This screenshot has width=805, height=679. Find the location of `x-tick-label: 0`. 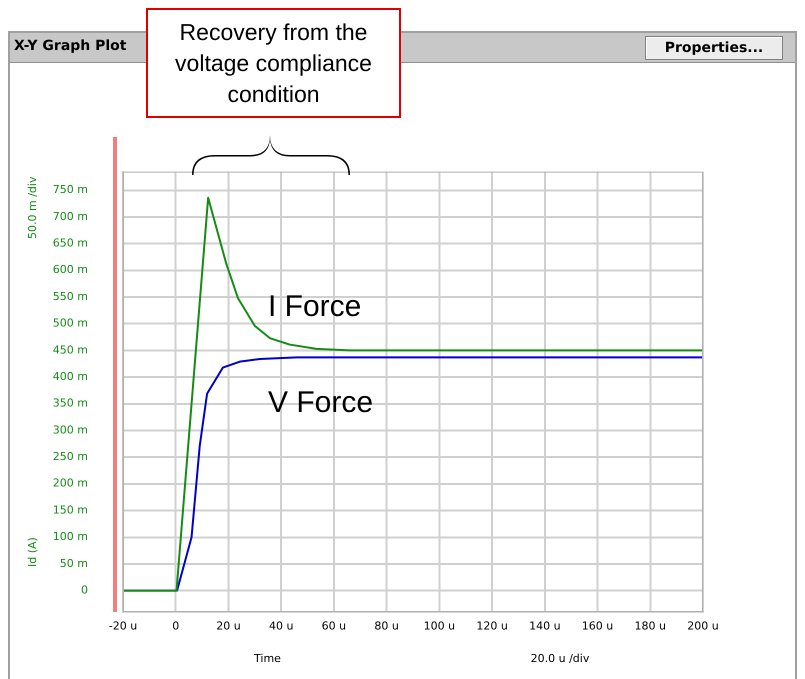

x-tick-label: 0 is located at coordinates (176, 625).